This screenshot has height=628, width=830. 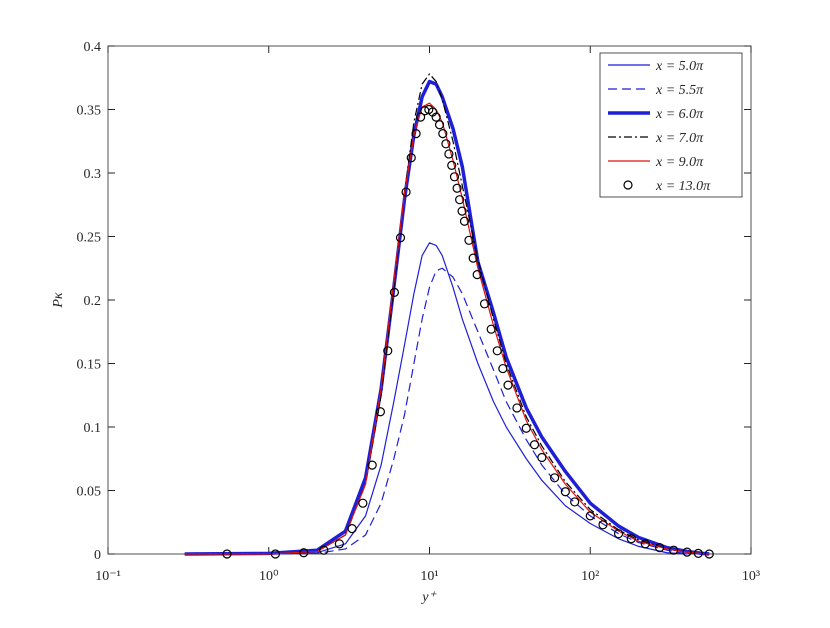 What do you see at coordinates (679, 66) in the screenshot?
I see `legend-label: x = 5.0π` at bounding box center [679, 66].